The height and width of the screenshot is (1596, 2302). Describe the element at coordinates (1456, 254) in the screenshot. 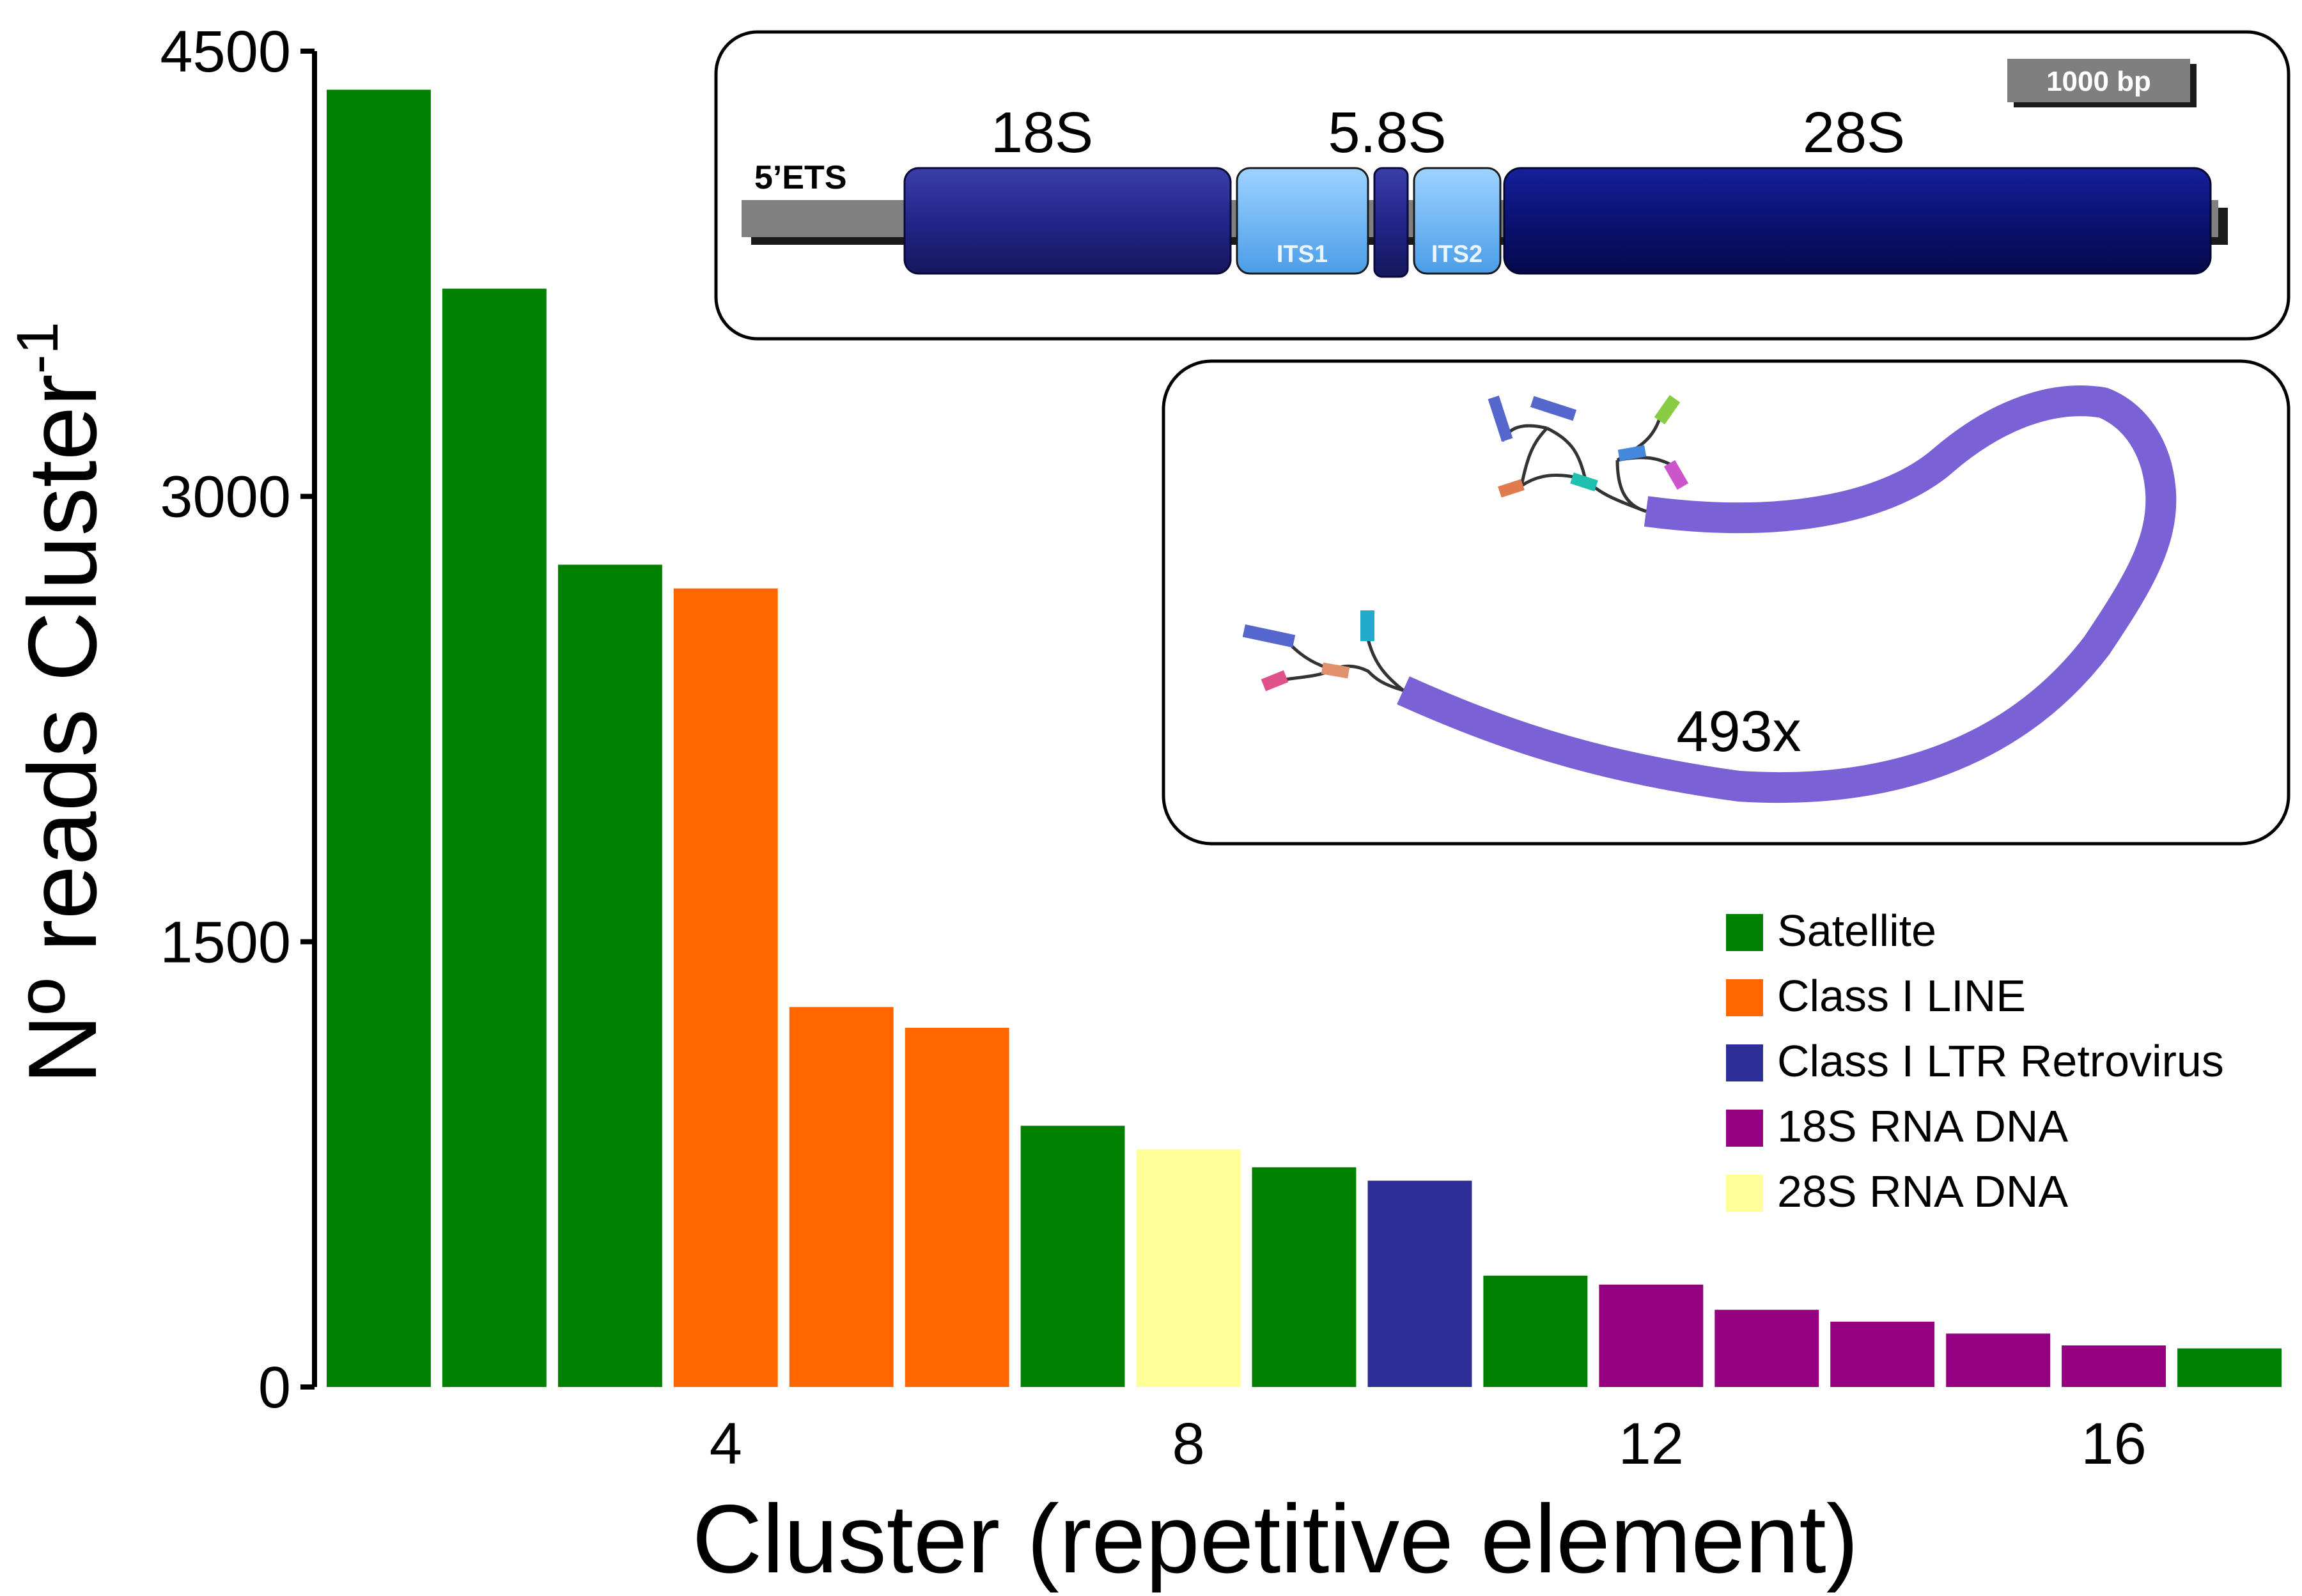

I see `its2-label: ITS2` at that location.